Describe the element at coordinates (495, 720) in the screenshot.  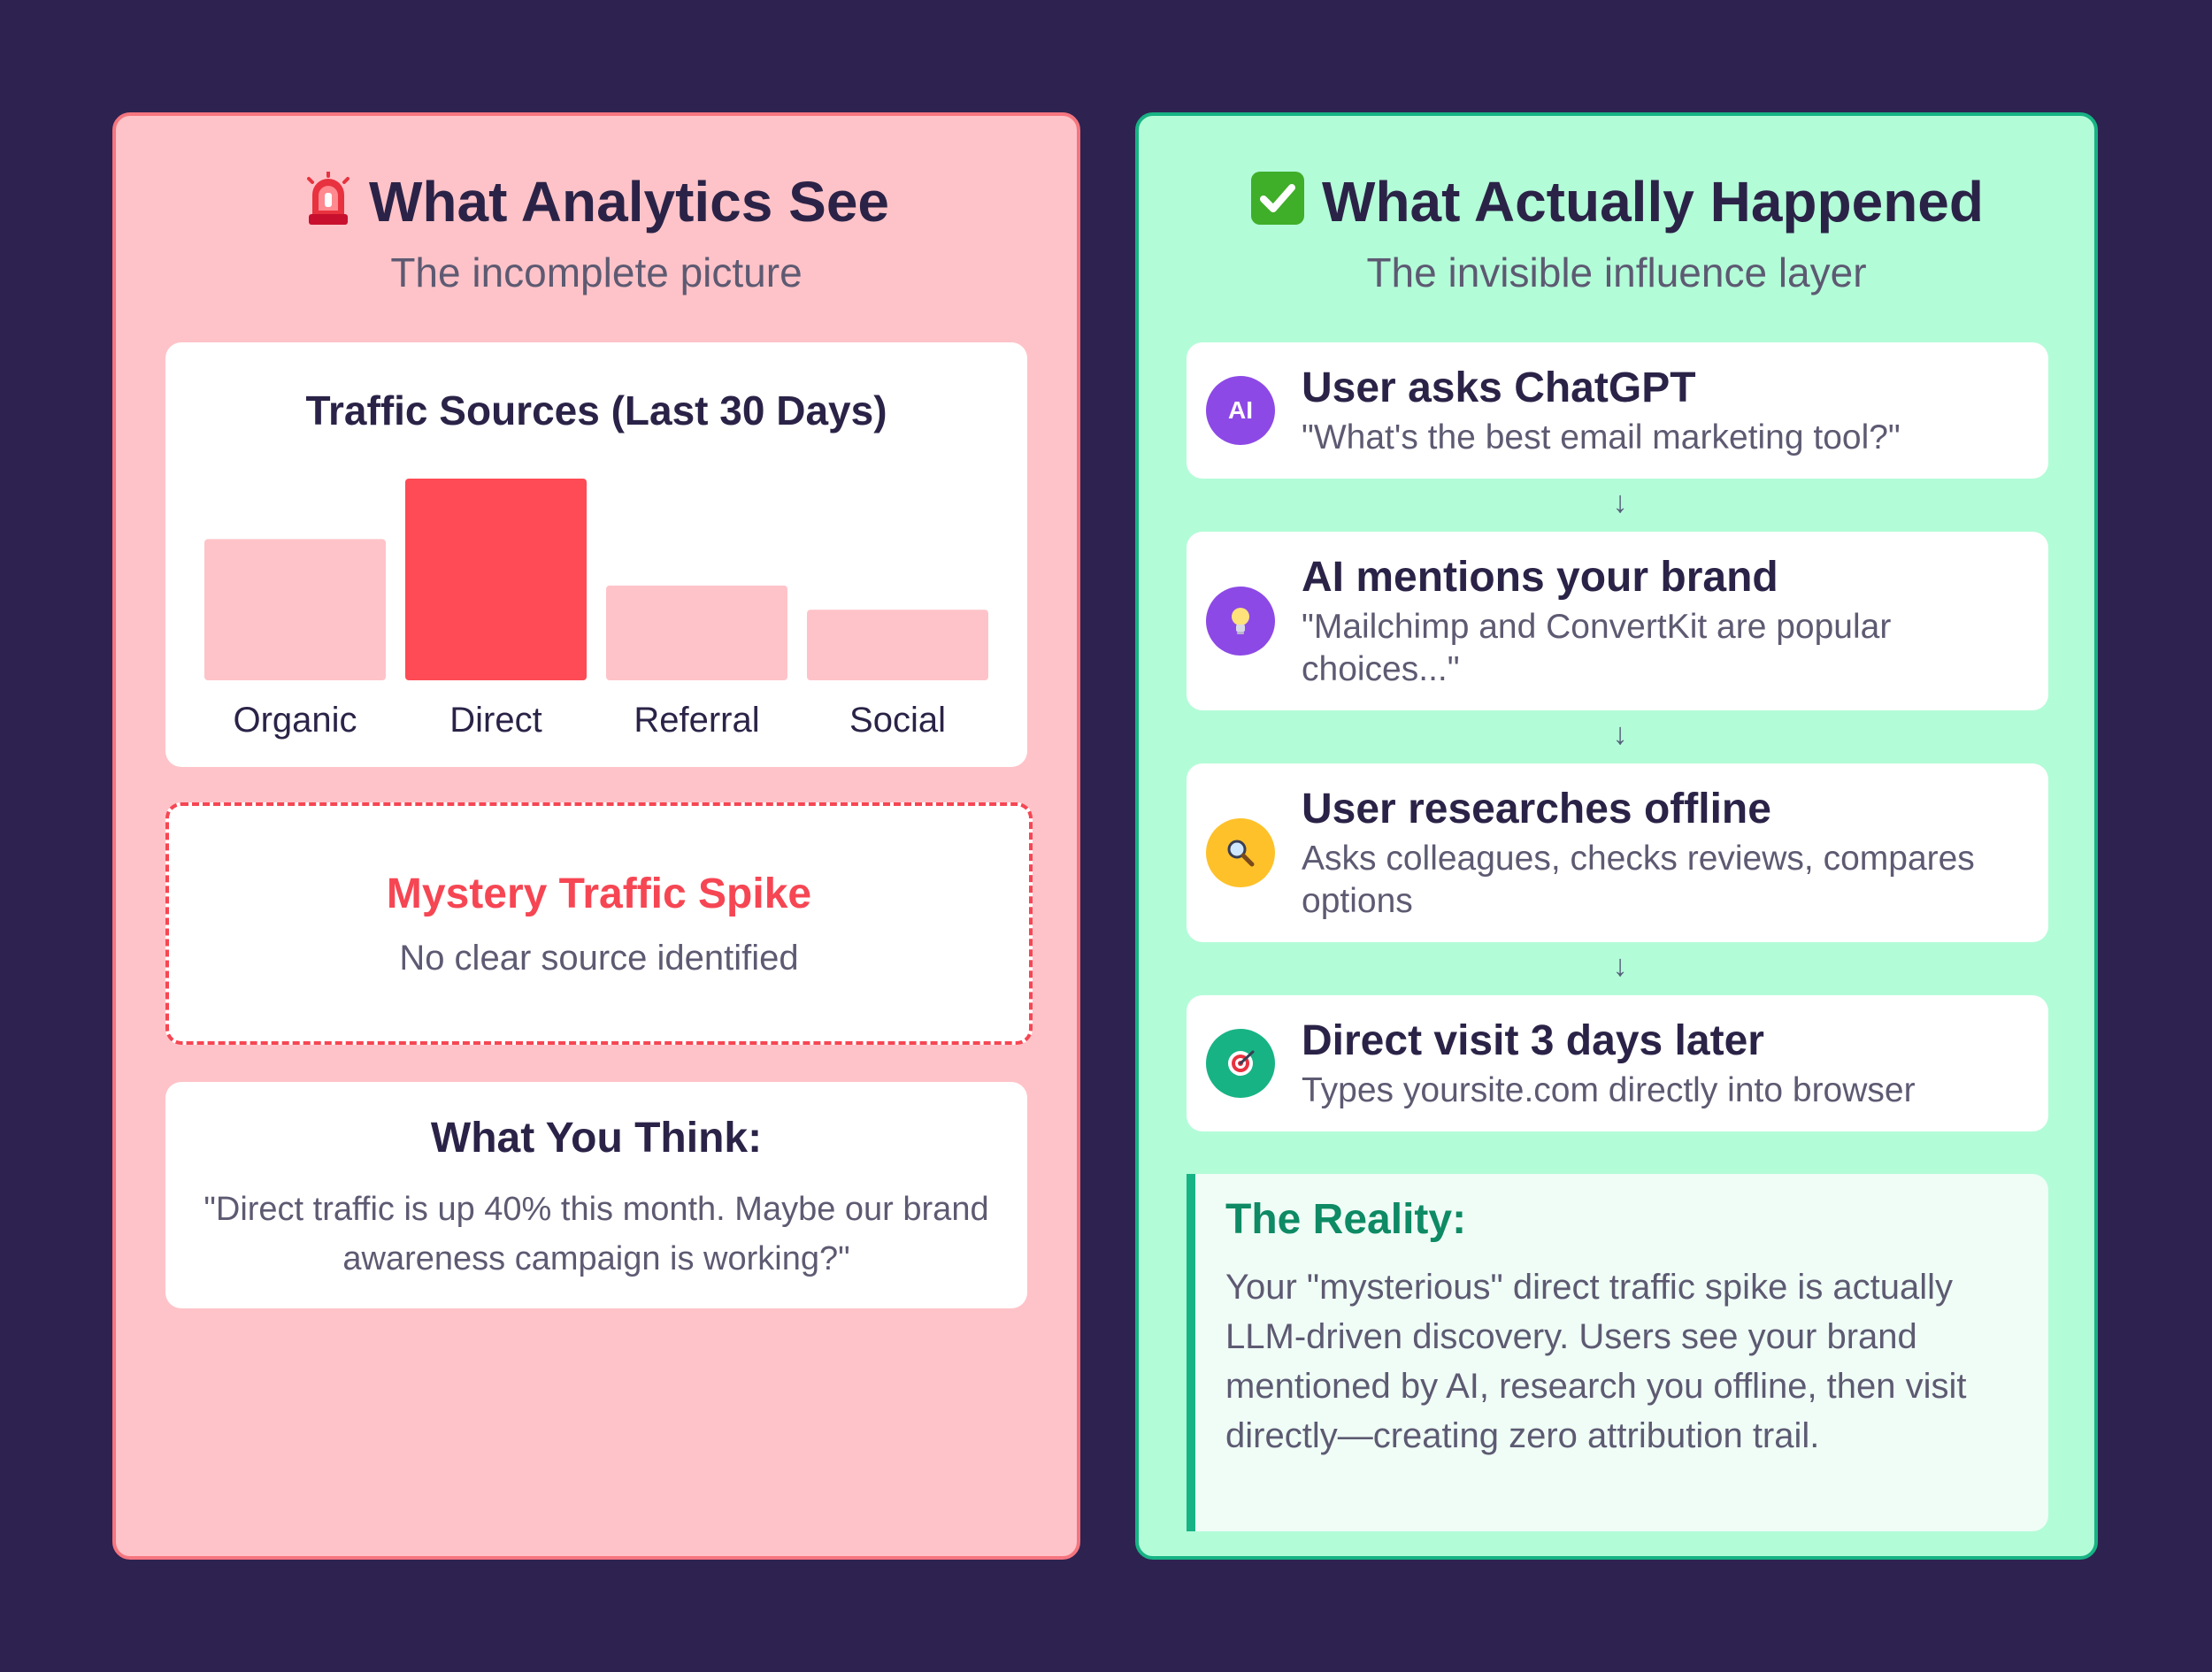
I see `bar-label-direct: Direct` at that location.